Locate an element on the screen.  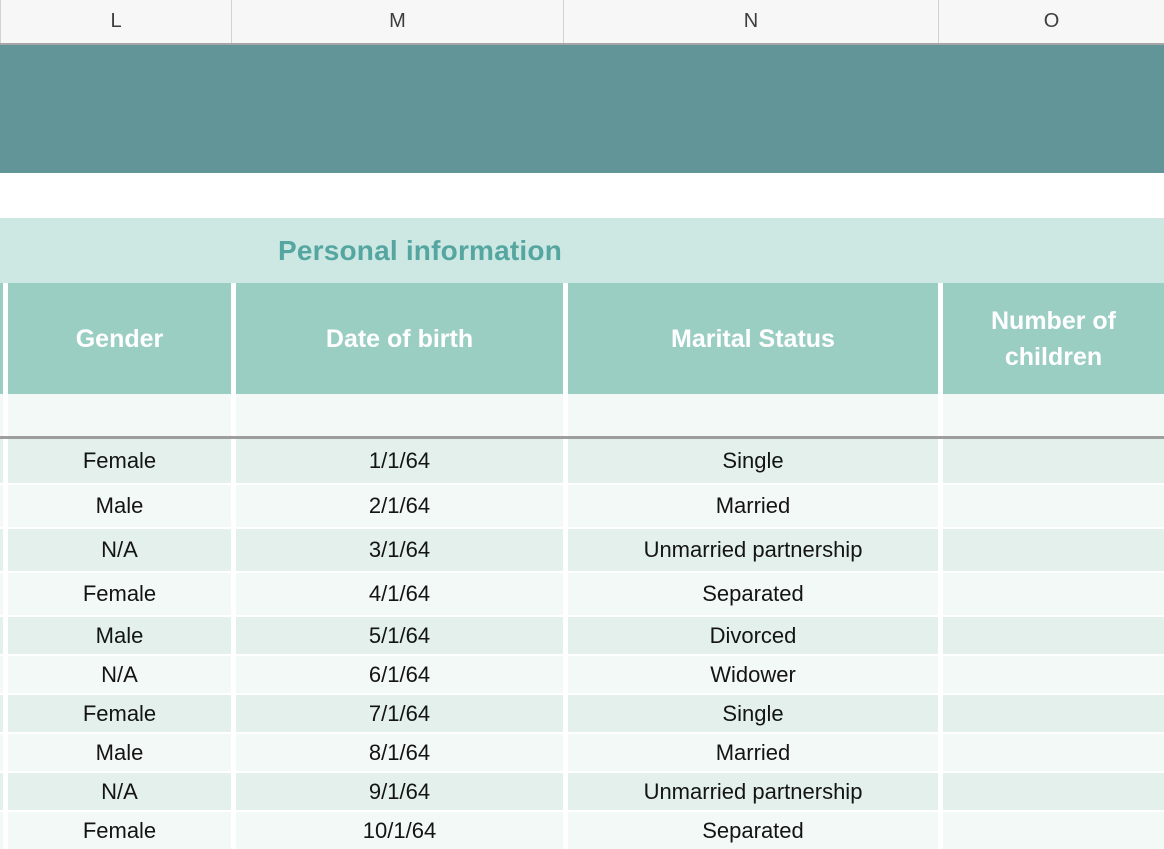
header-cell-gender: Gender is located at coordinates (119, 338).